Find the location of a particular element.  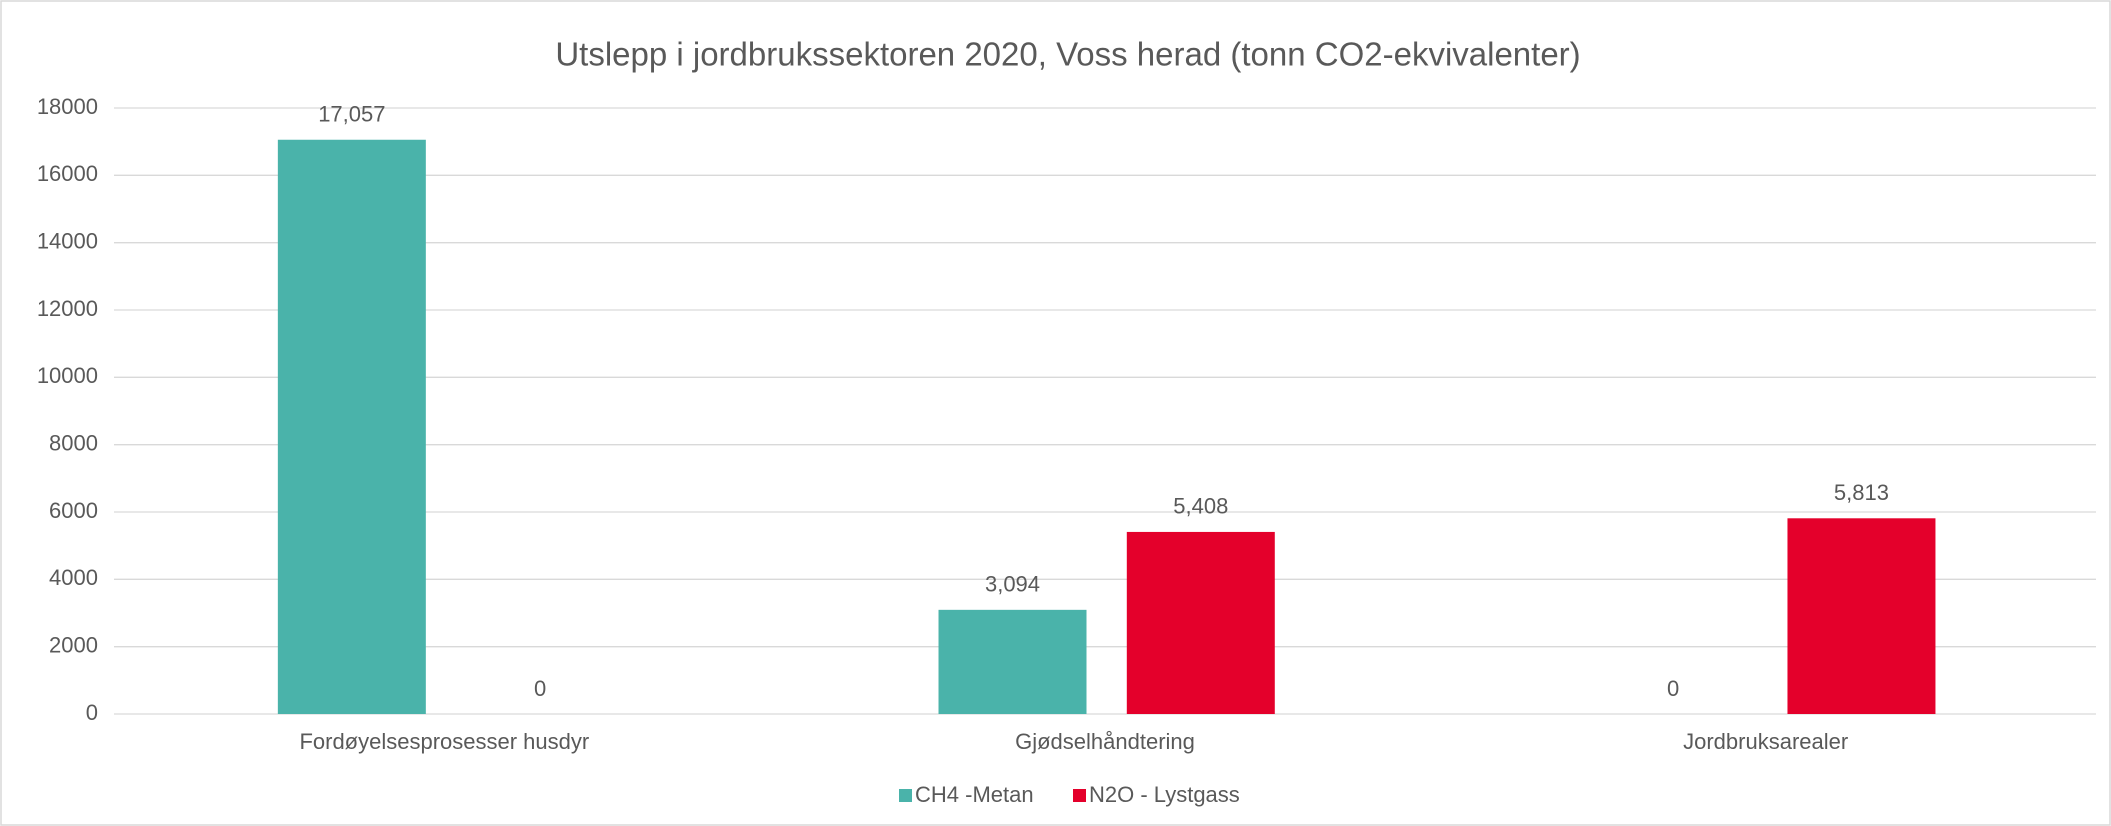

data-label: 5,813 is located at coordinates (1861, 492).